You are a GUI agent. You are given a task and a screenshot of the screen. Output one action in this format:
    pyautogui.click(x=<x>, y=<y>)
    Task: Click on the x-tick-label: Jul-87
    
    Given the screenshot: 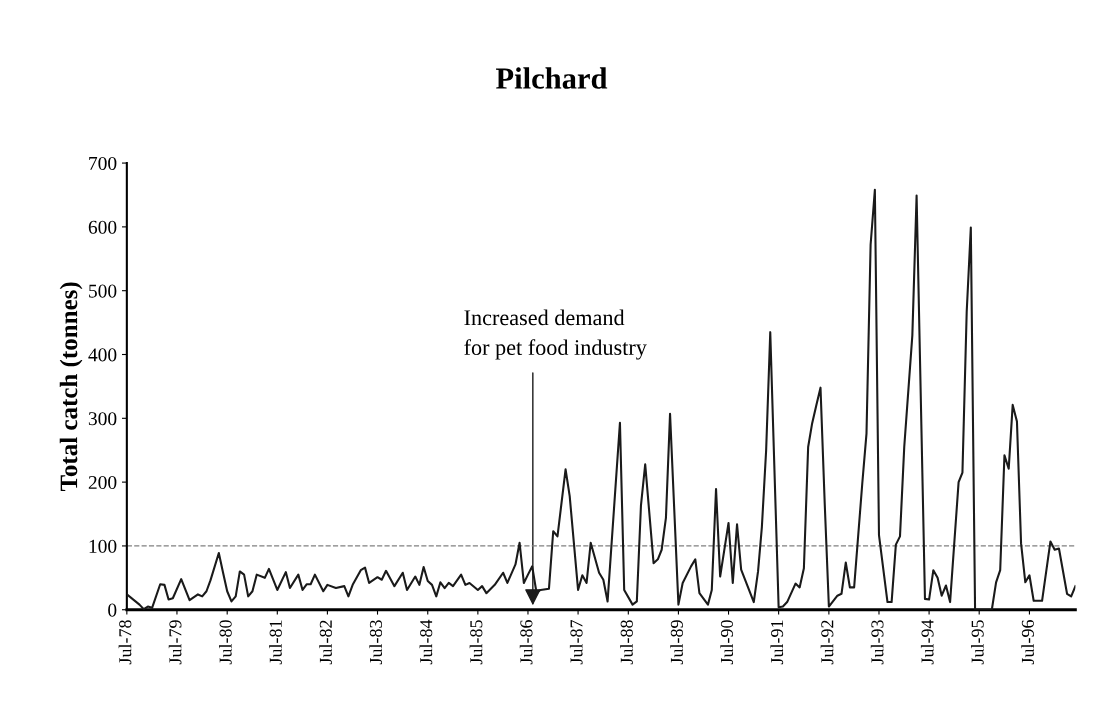 What is the action you would take?
    pyautogui.click(x=576, y=642)
    